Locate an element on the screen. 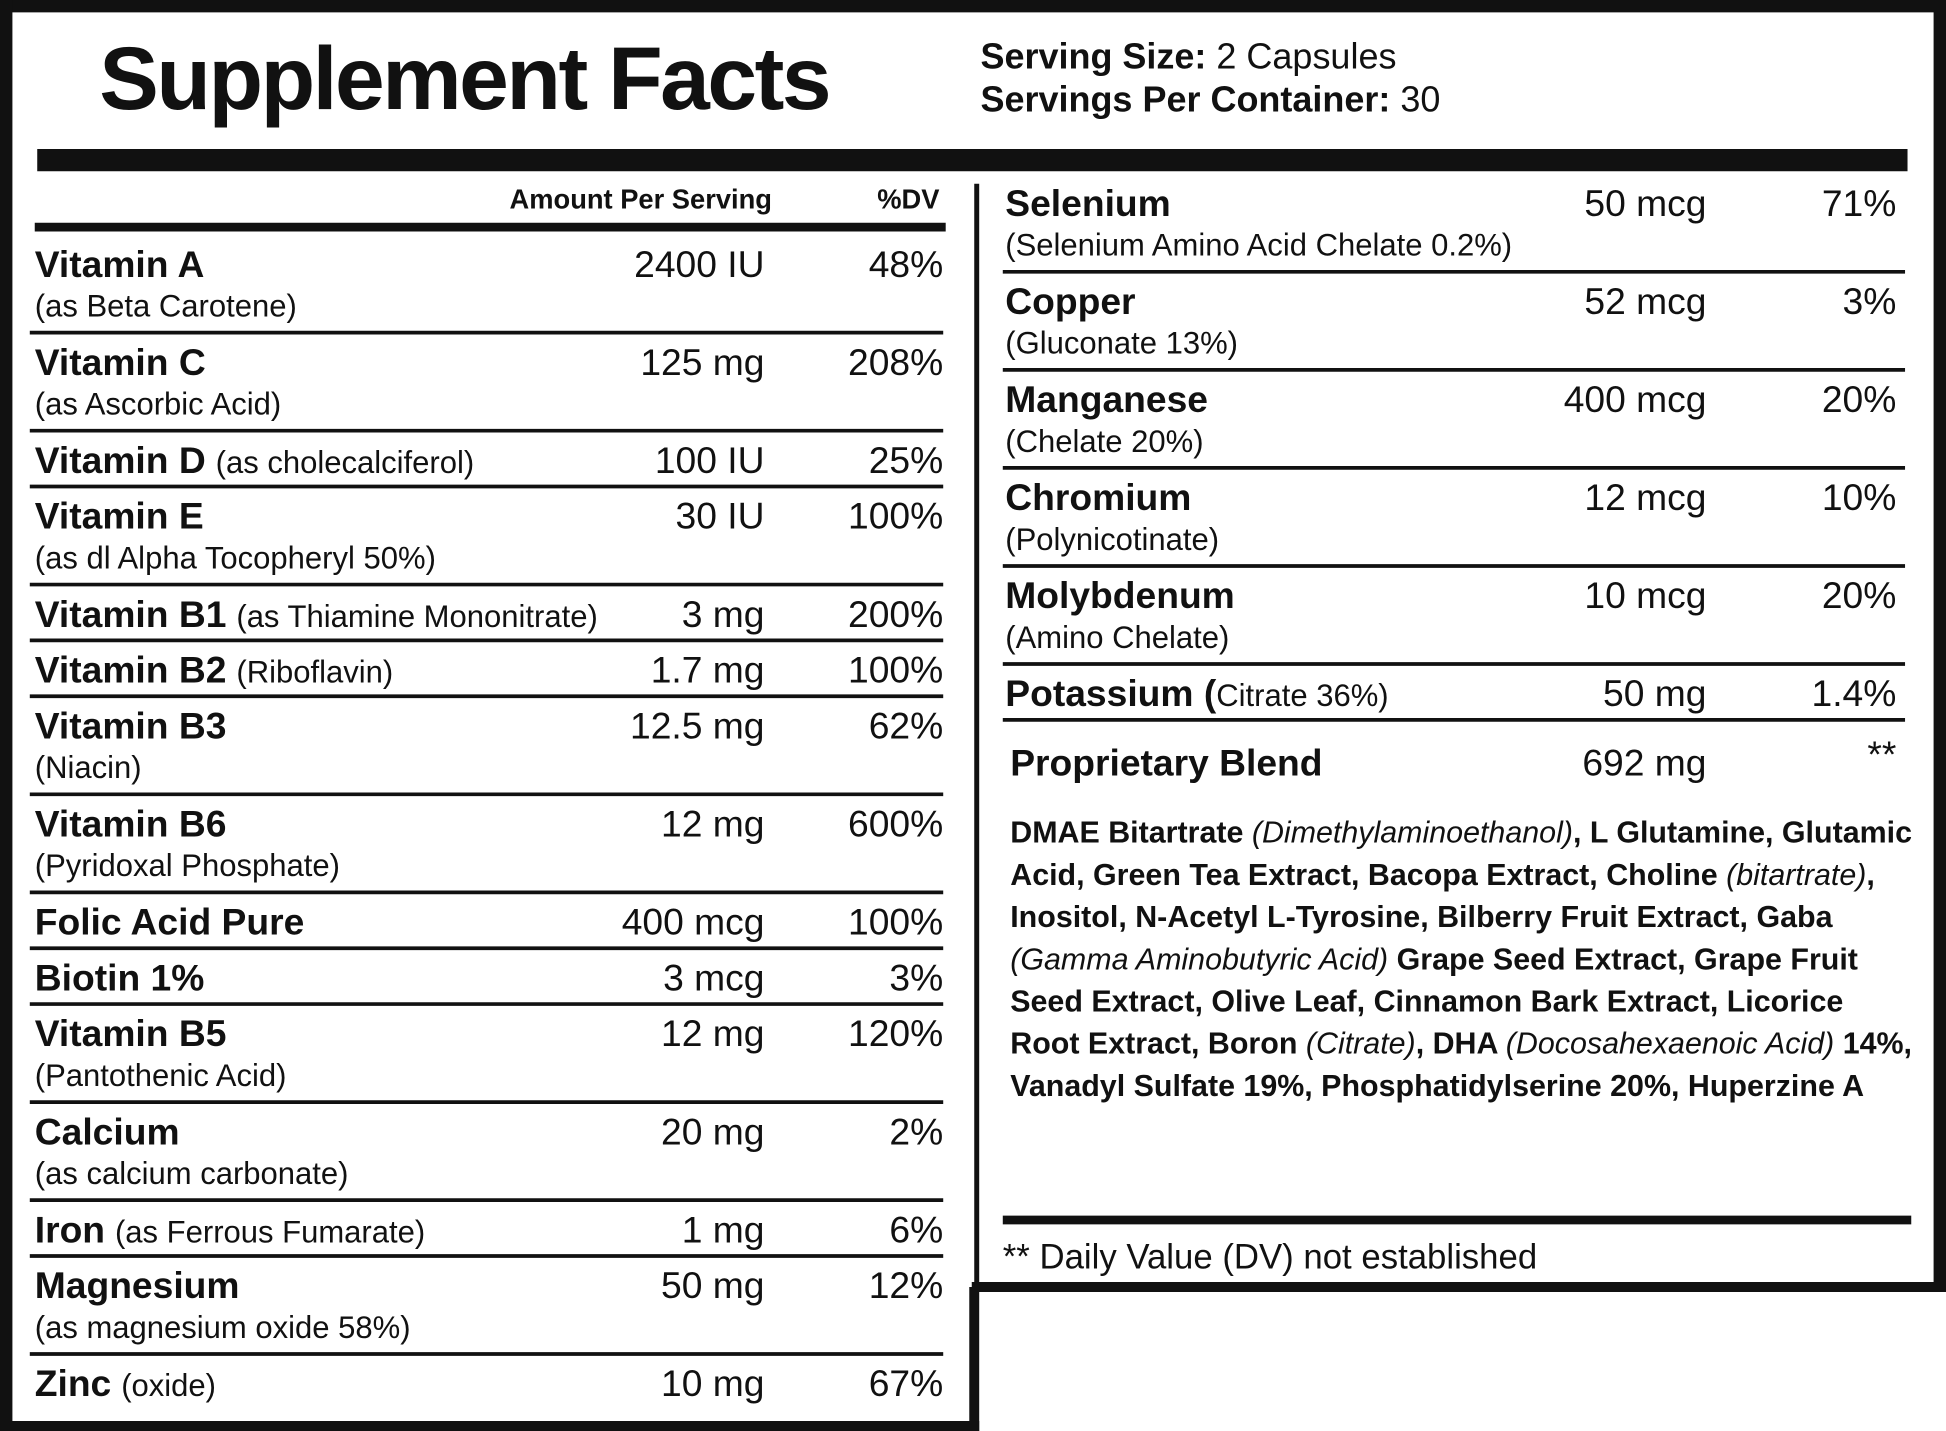 The image size is (1946, 1431). nutrient-name: Calcium is located at coordinates (107, 1131).